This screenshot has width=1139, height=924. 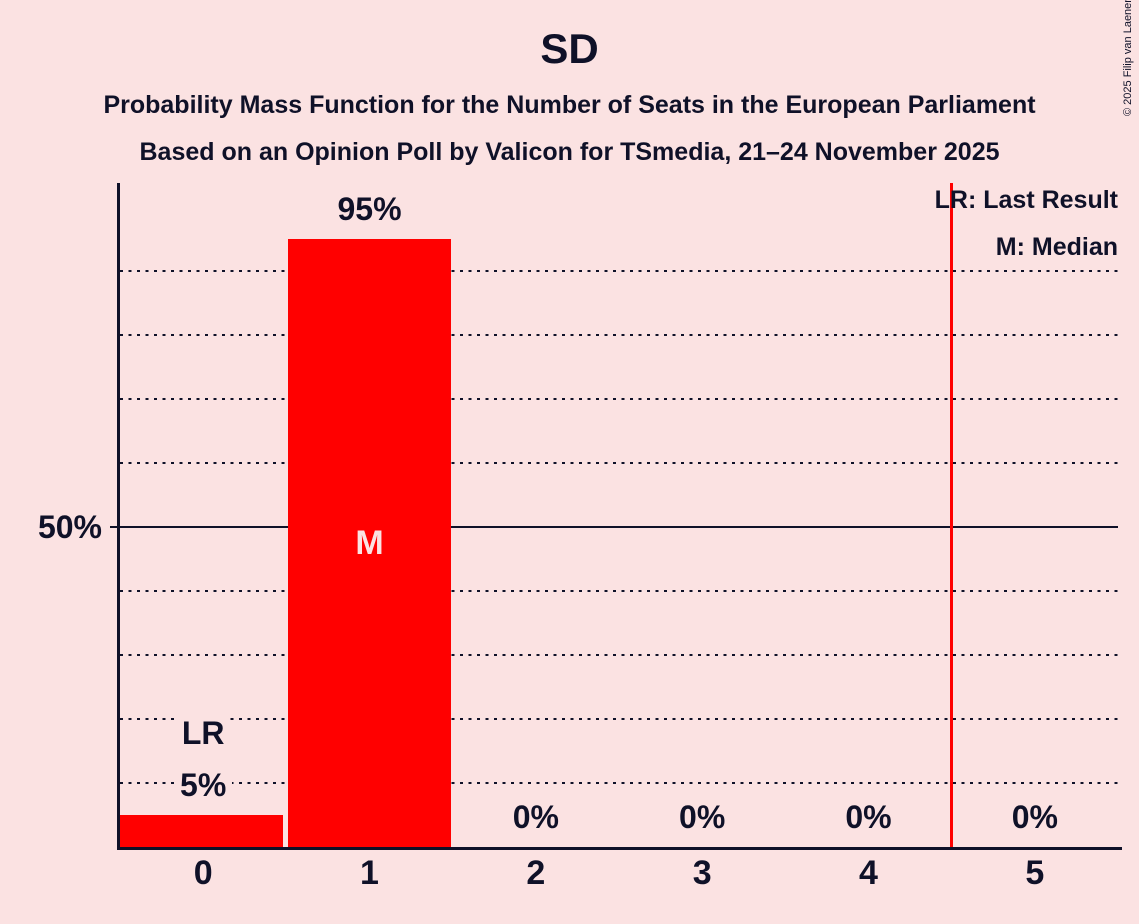 What do you see at coordinates (619, 848) in the screenshot?
I see `x-axis-line` at bounding box center [619, 848].